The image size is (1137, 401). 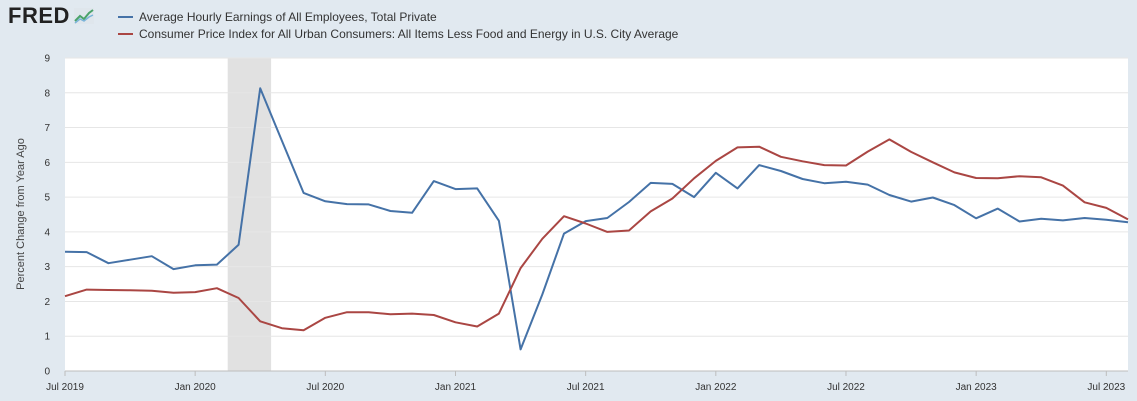 What do you see at coordinates (716, 387) in the screenshot?
I see `x-tick-label: Jan 2022` at bounding box center [716, 387].